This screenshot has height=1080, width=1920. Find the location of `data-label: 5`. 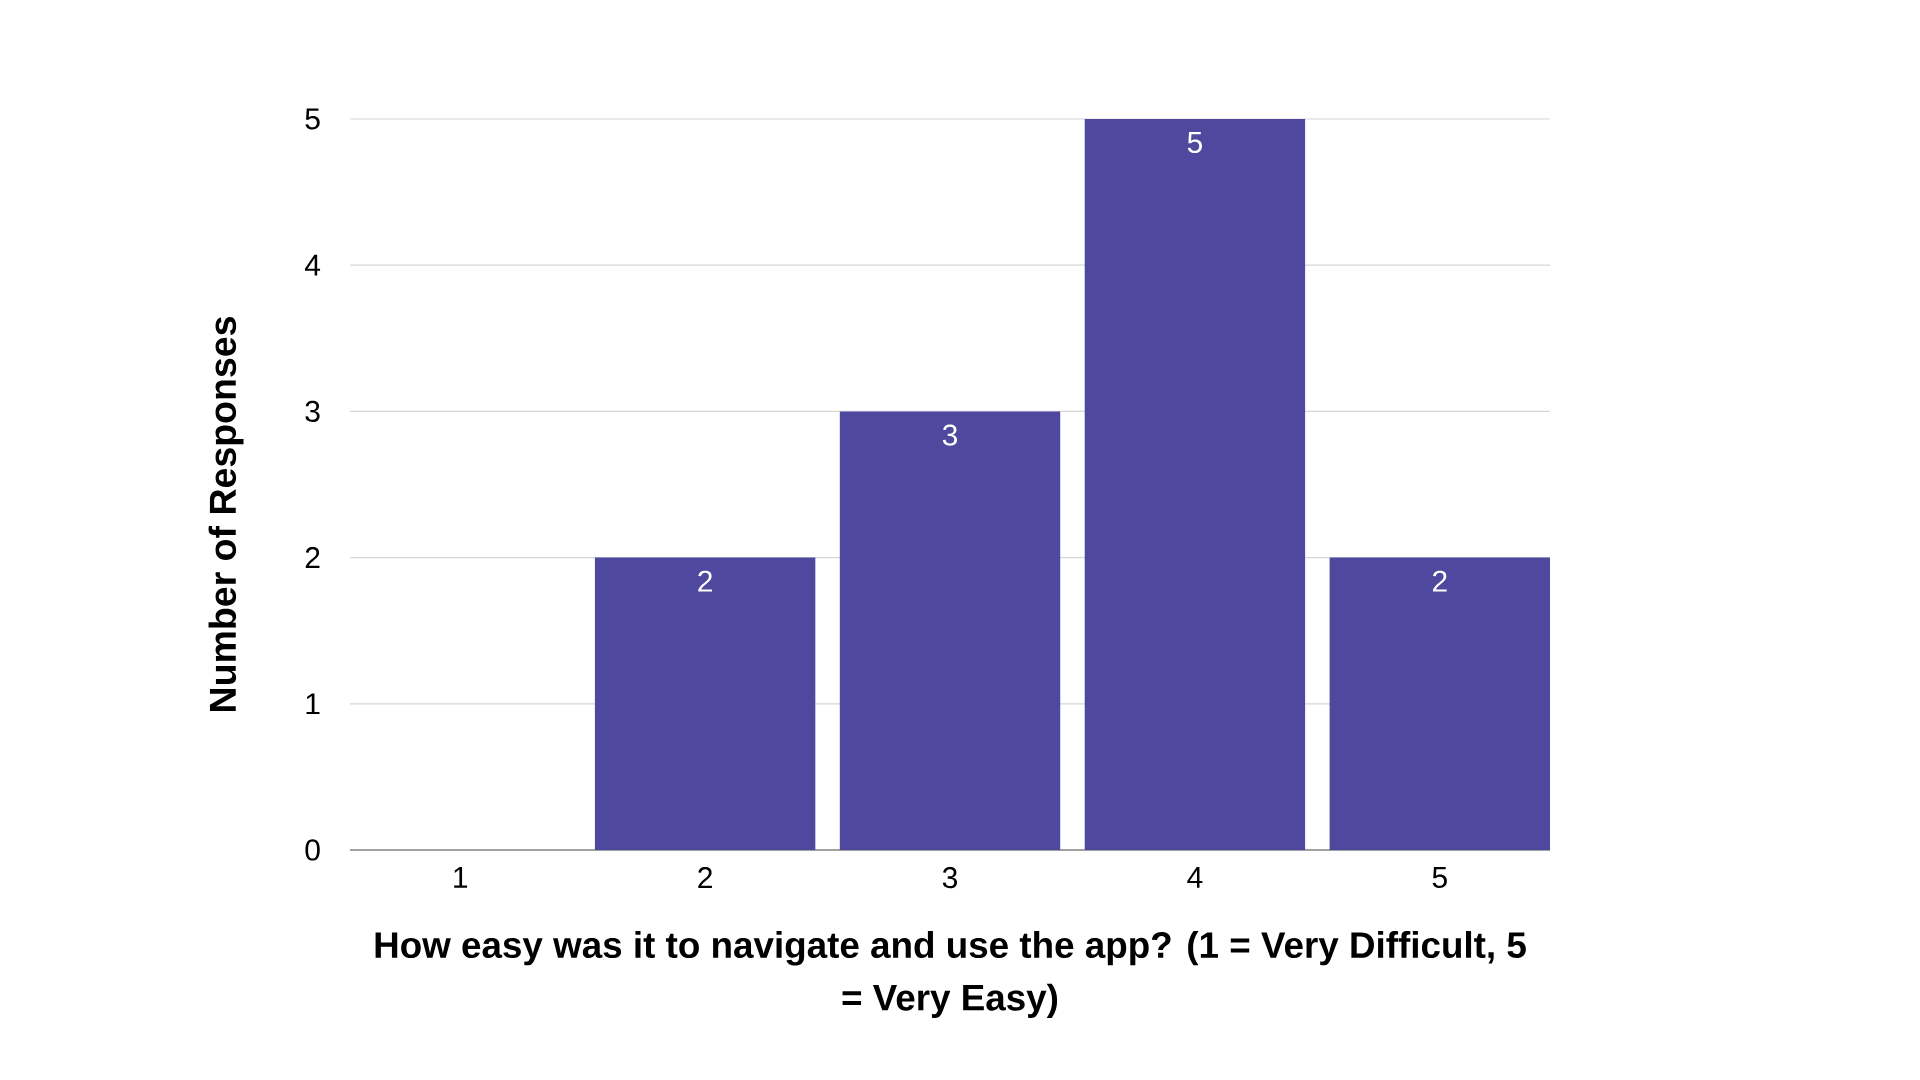

data-label: 5 is located at coordinates (1194, 142).